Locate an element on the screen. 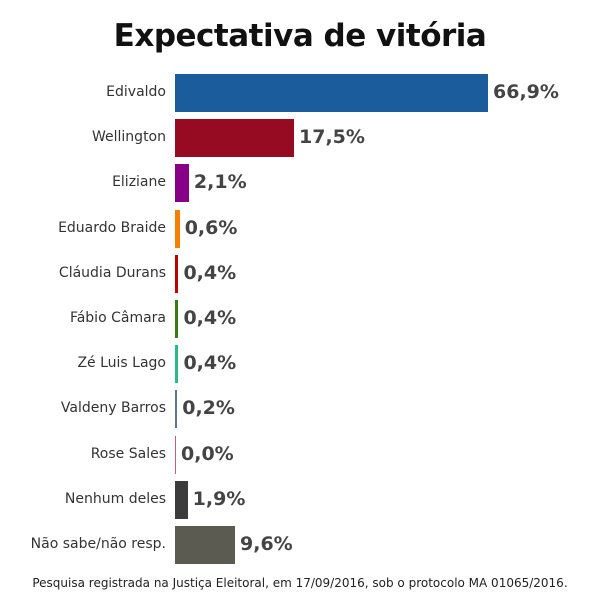 The height and width of the screenshot is (600, 600). value-label: 9,6% is located at coordinates (266, 544).